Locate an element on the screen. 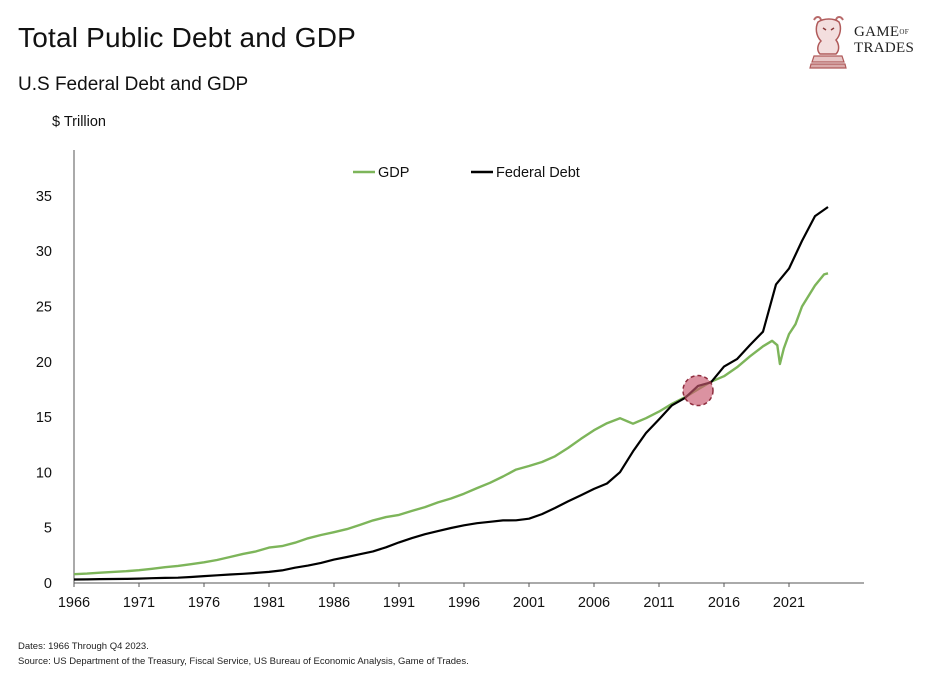  crossover-highlight-circle is located at coordinates (698, 390).